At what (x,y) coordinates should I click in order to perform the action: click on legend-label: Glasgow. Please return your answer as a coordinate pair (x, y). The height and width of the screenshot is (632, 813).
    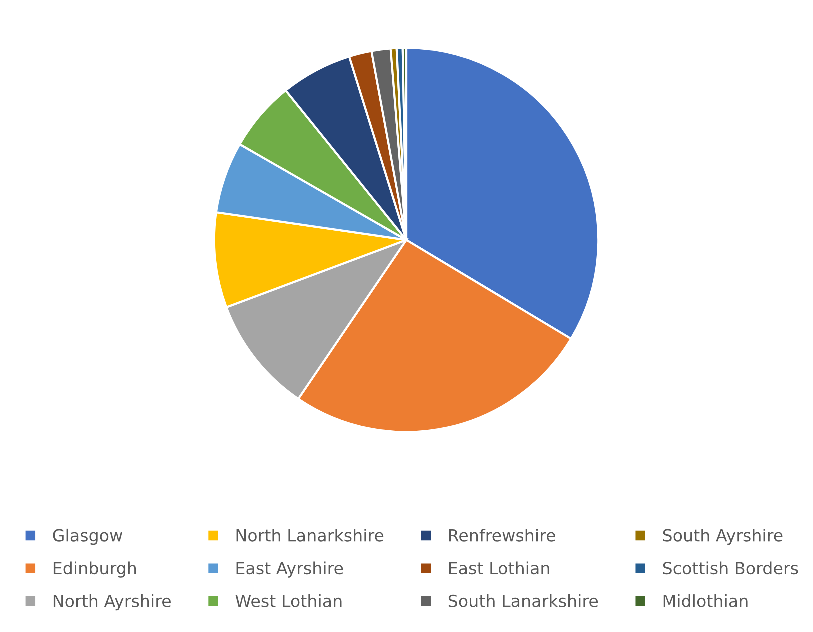
    Looking at the image, I should click on (87, 537).